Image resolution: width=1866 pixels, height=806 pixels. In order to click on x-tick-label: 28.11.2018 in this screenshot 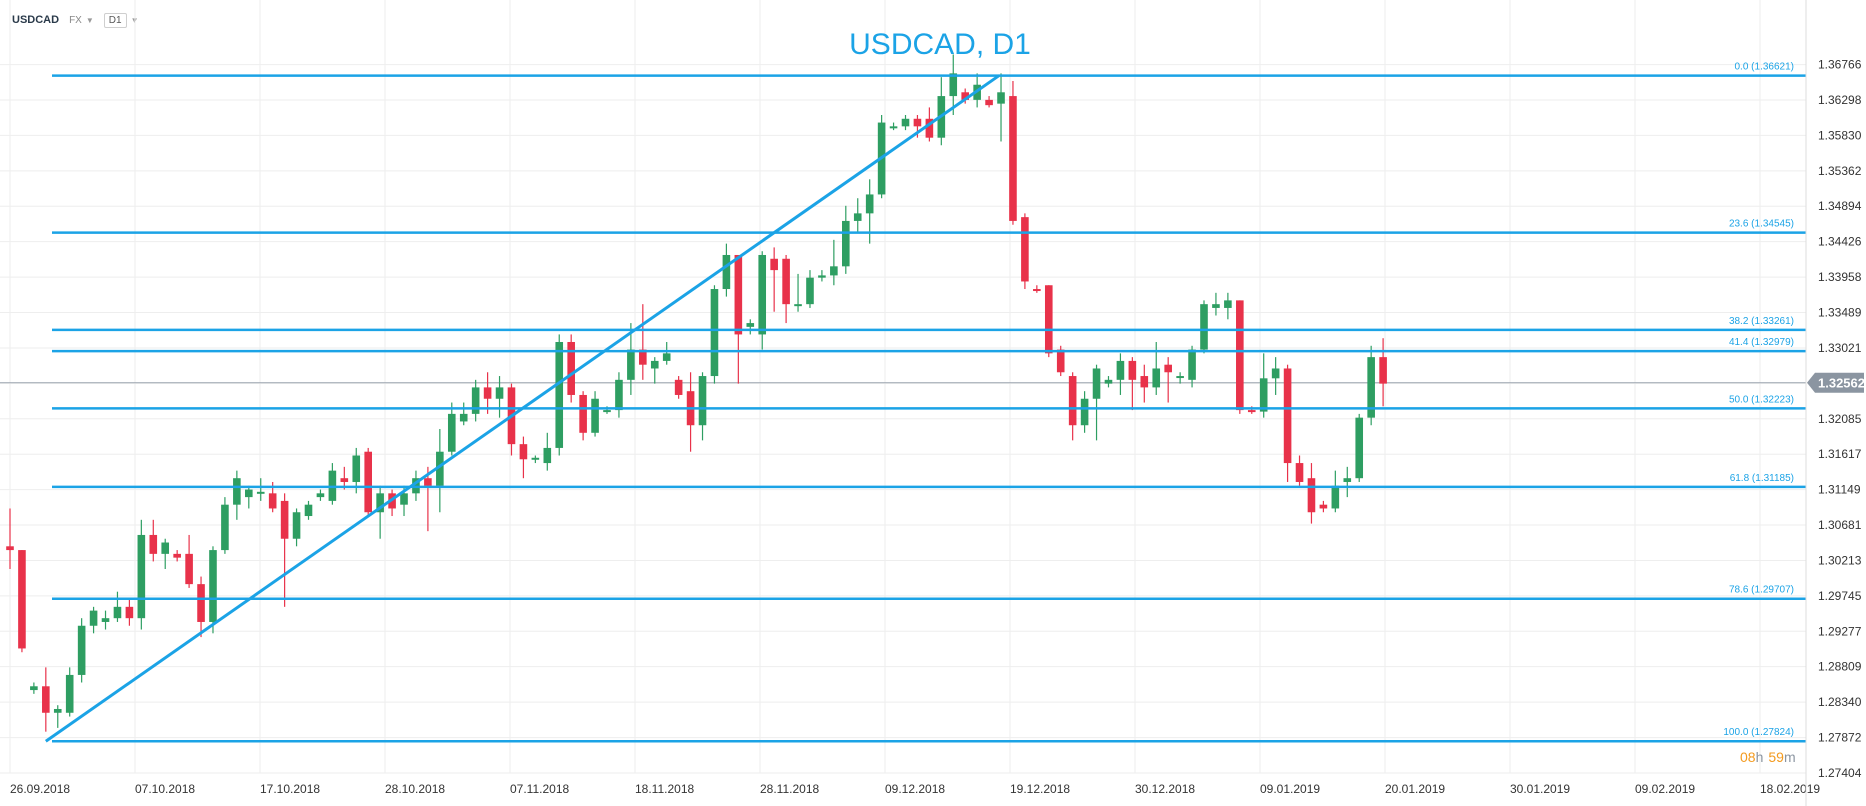, I will do `click(789, 789)`.